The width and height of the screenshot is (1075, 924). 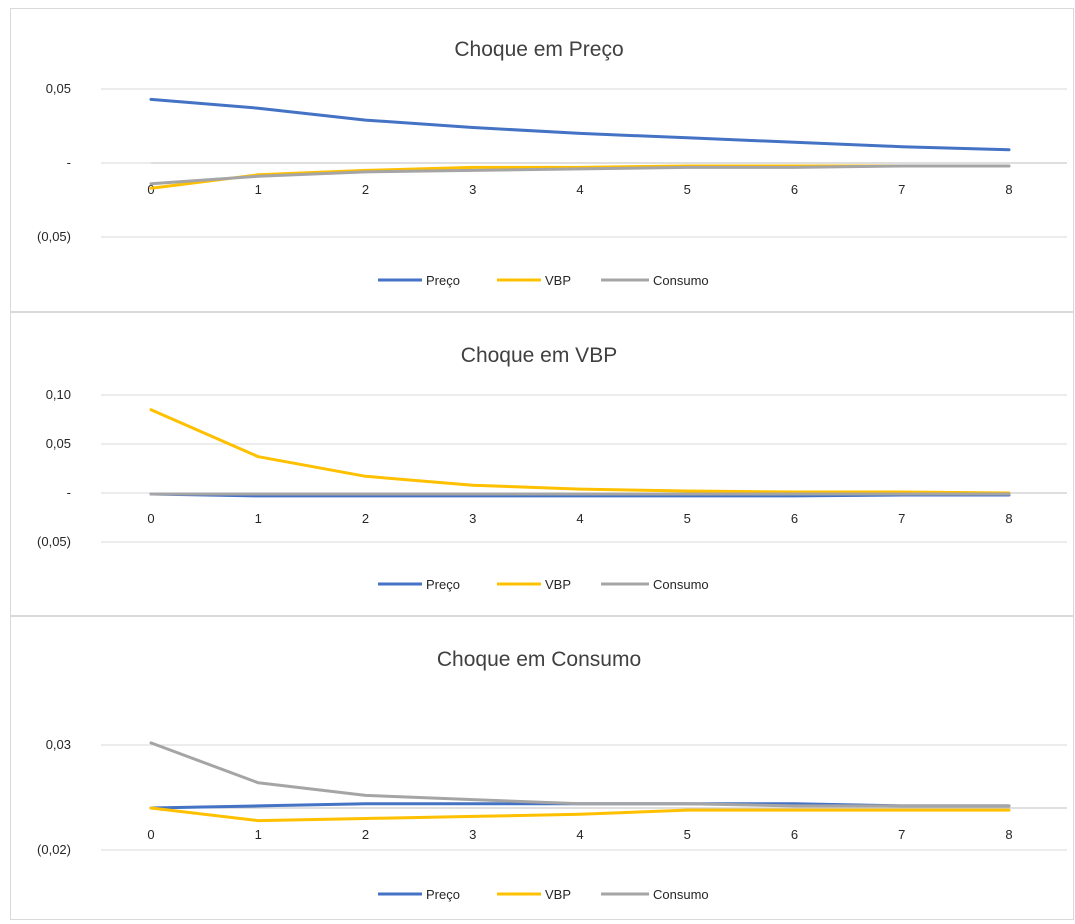 I want to click on y-tick-label: (0,02), so click(x=54, y=849).